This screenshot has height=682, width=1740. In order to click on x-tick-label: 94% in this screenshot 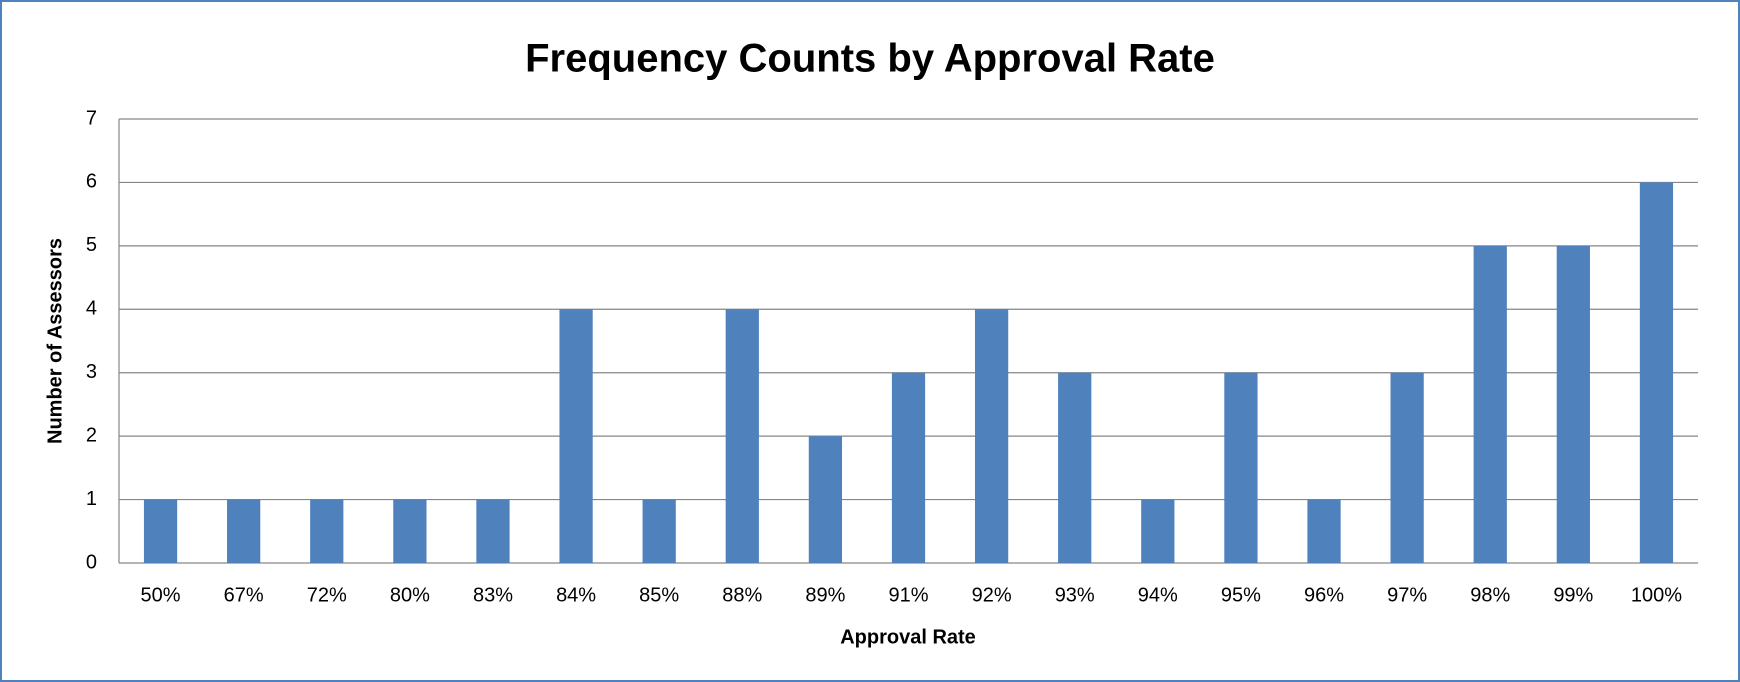, I will do `click(1158, 595)`.